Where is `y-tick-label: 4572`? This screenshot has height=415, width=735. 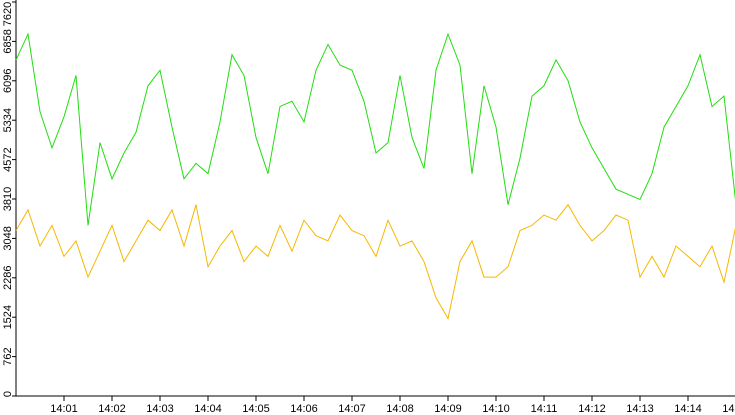
y-tick-label: 4572 is located at coordinates (8, 159).